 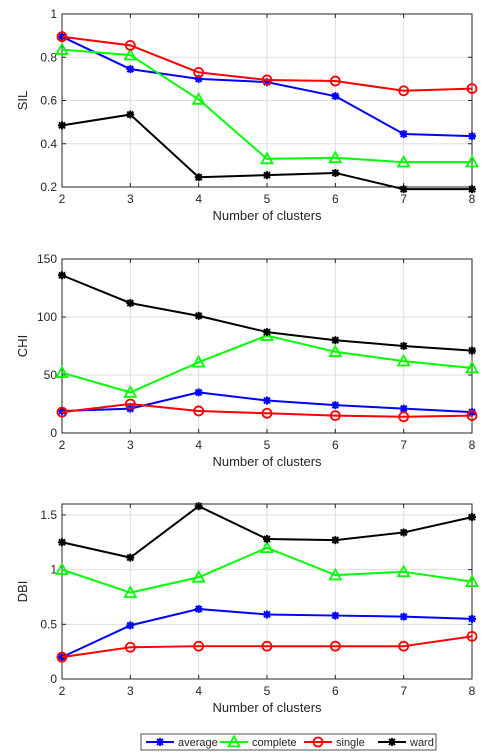 I want to click on legend-label: single, so click(x=350, y=743).